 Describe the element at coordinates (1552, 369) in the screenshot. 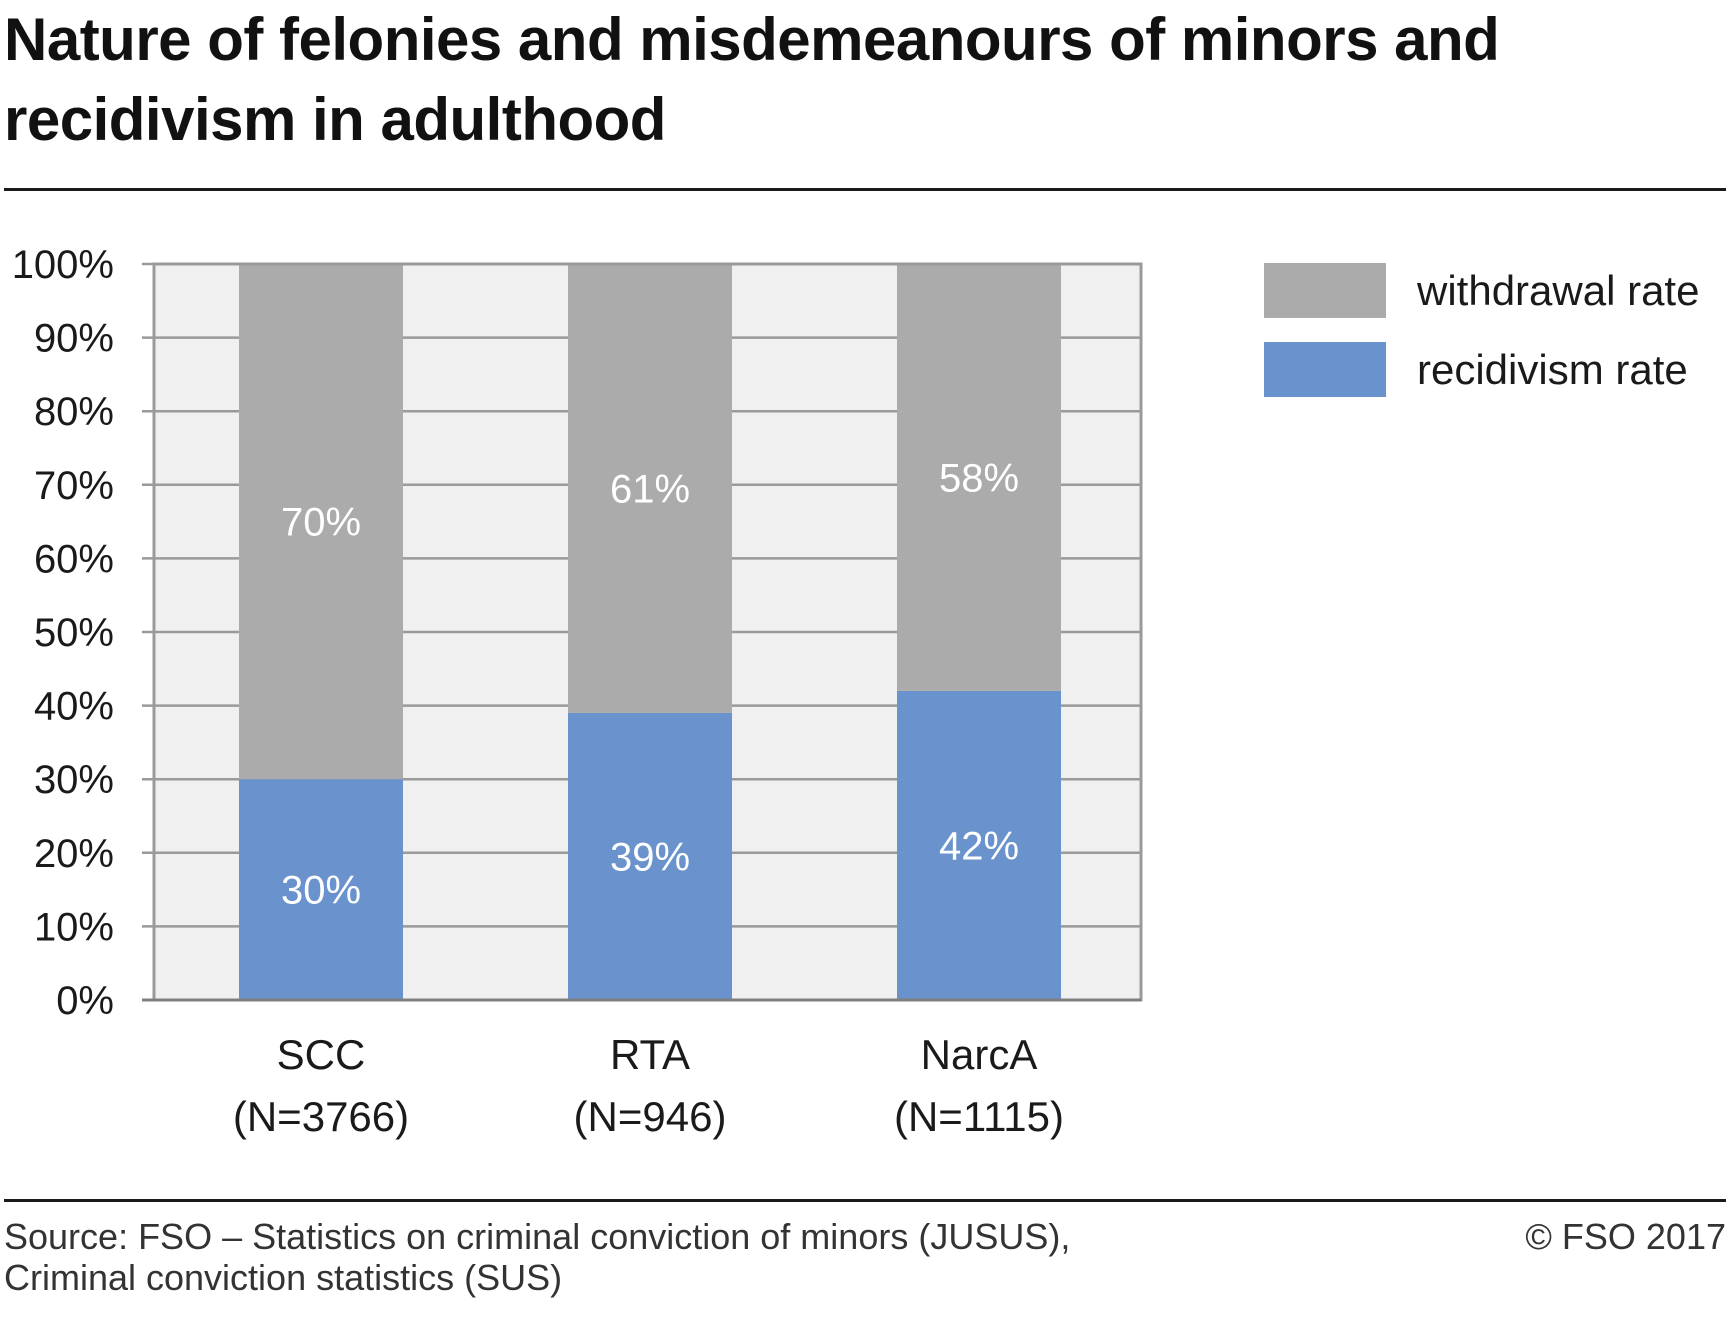

I see `legend-label: recidivism rate` at that location.